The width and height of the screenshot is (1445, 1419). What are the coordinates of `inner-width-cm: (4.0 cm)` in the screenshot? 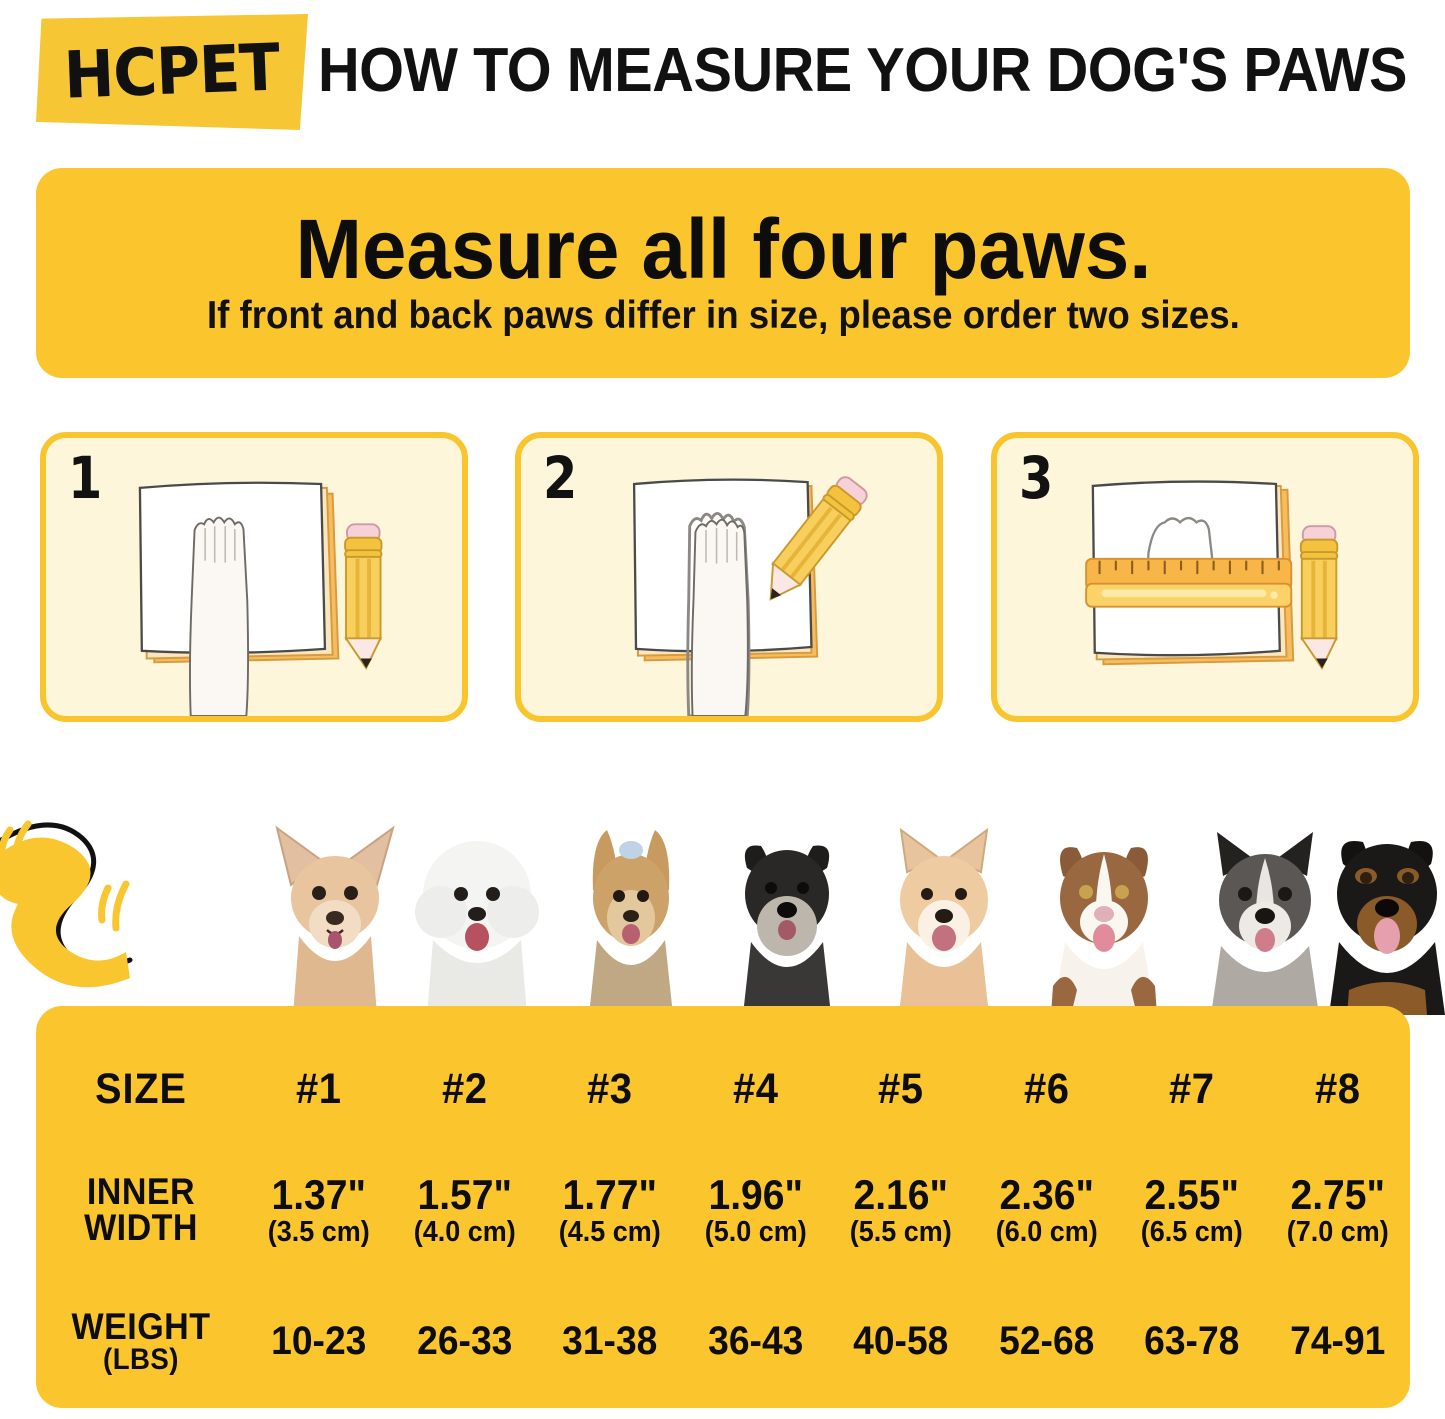 It's located at (464, 1232).